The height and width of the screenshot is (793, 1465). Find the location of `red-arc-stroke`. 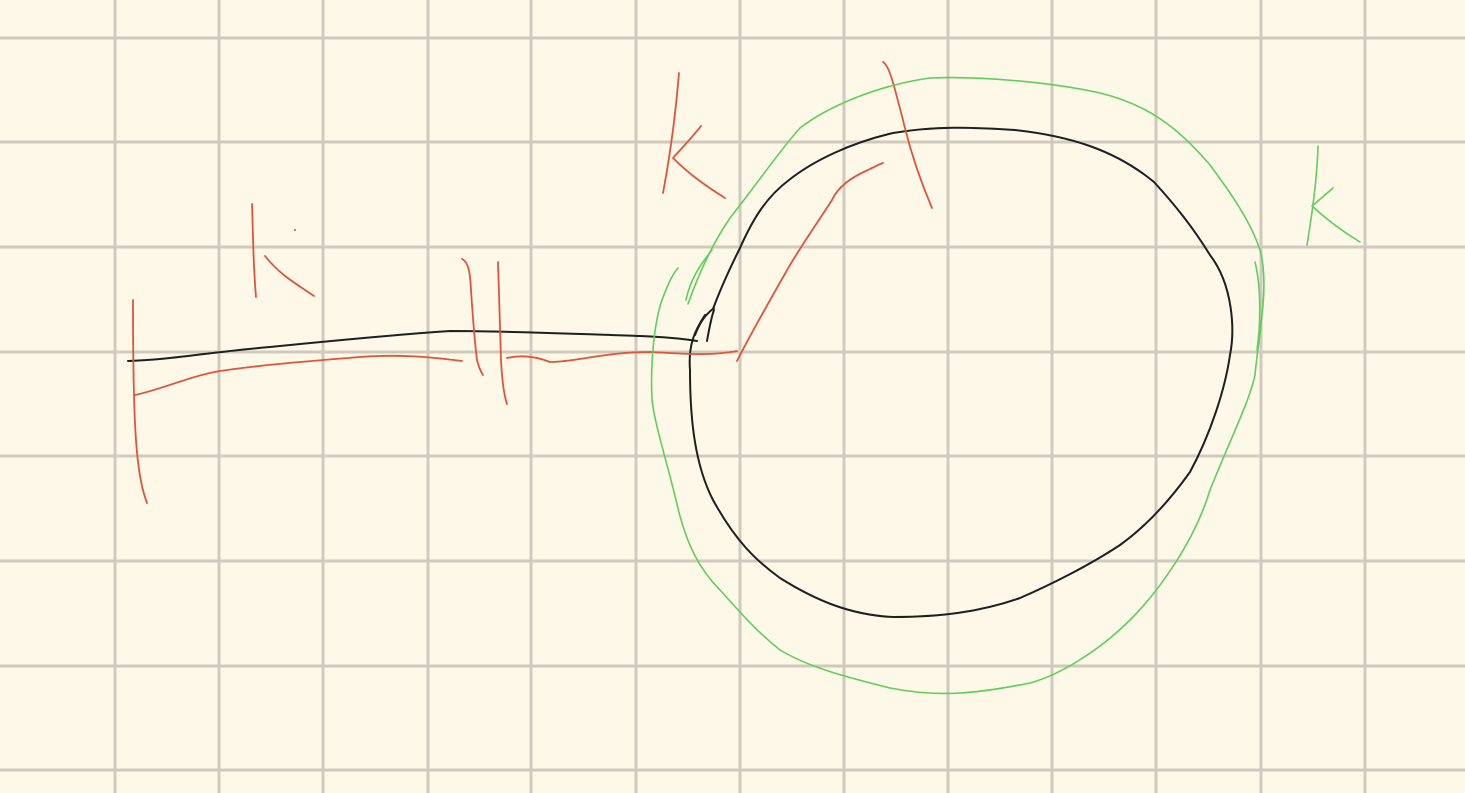

red-arc-stroke is located at coordinates (810, 262).